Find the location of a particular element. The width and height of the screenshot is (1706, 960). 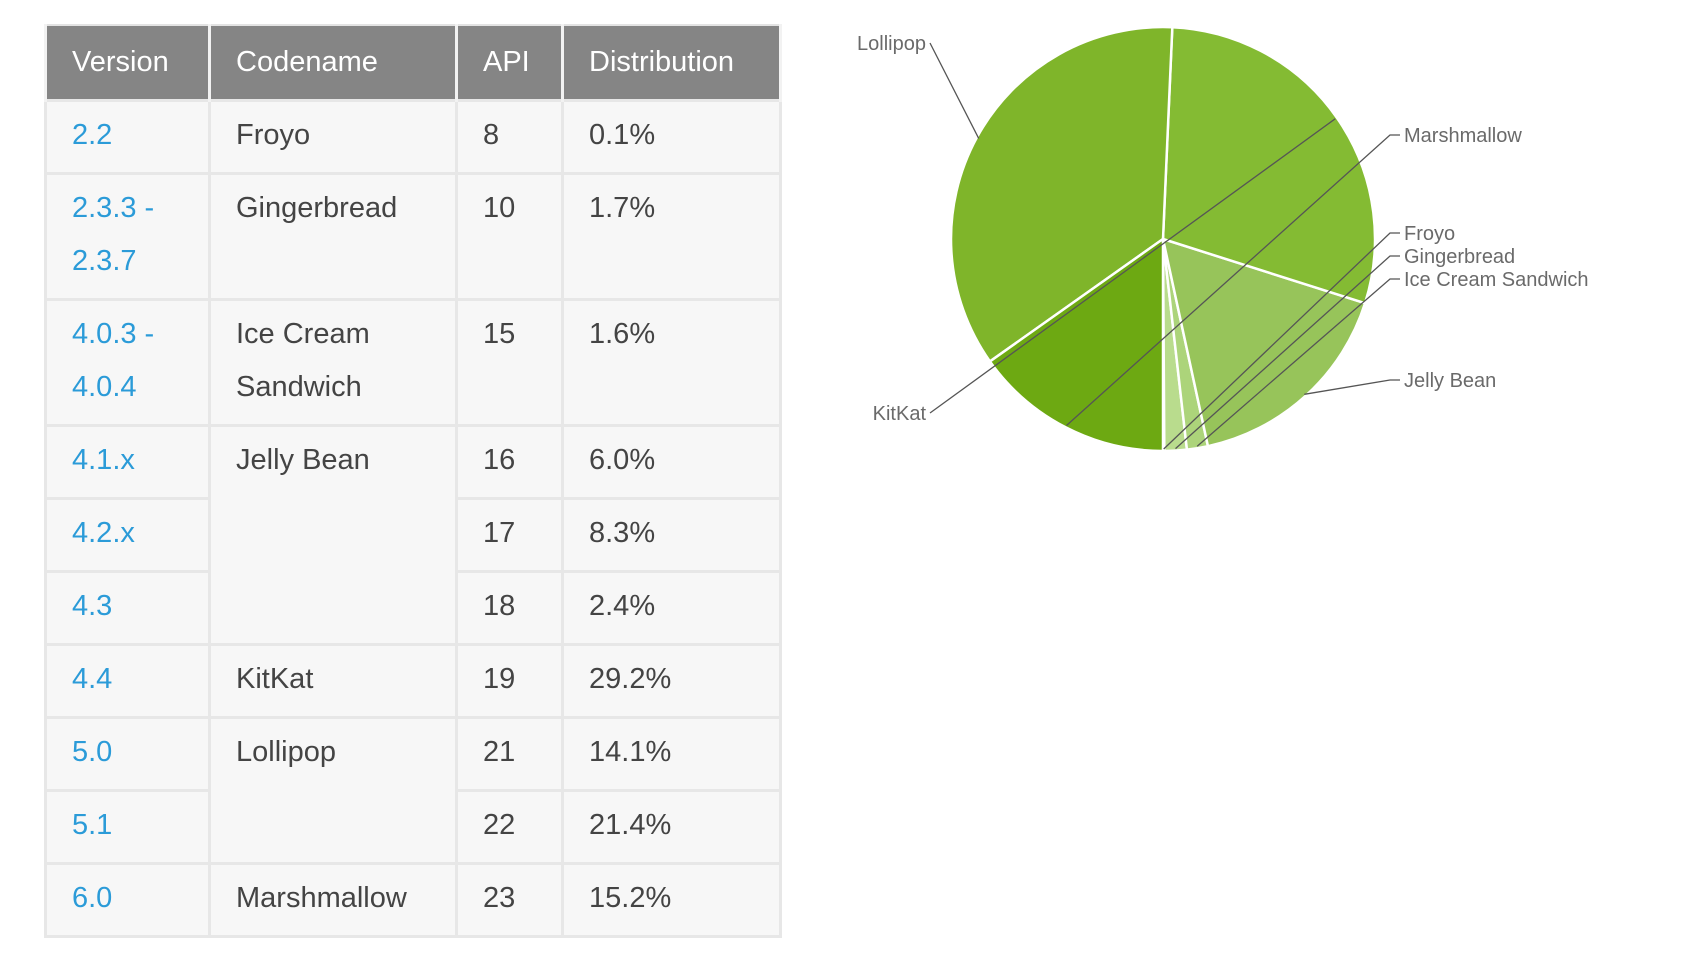

version-cell-text: 2.2 is located at coordinates (92, 135).